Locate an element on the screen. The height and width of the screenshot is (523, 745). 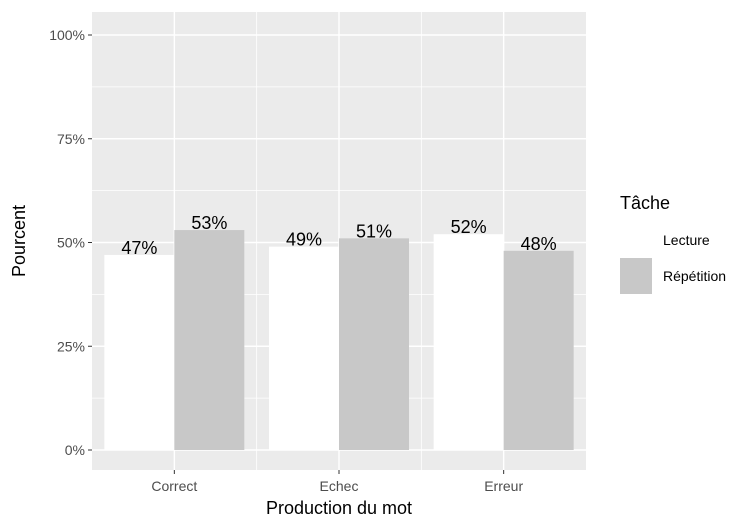
data-label: 53% is located at coordinates (209, 223).